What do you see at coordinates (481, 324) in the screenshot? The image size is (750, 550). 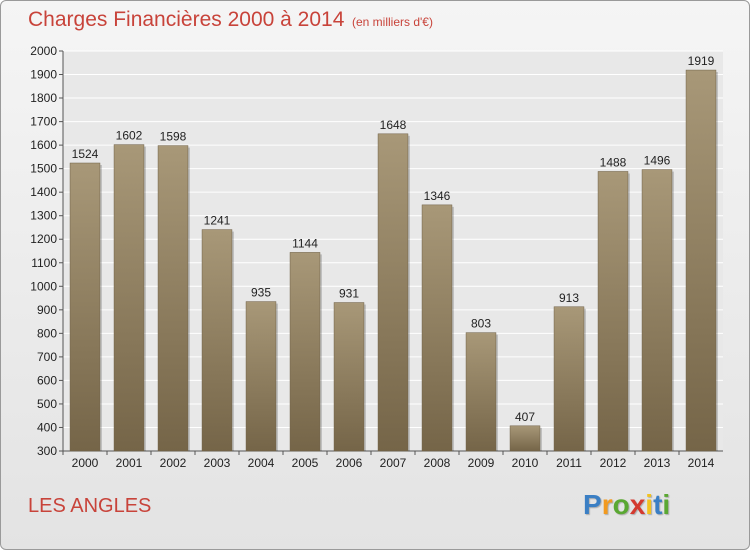 I see `data-label-2009: 803` at bounding box center [481, 324].